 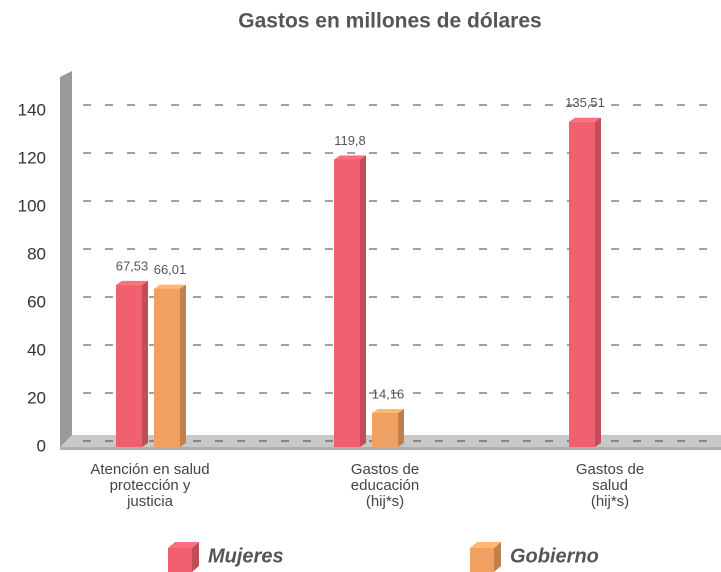 What do you see at coordinates (390, 448) in the screenshot?
I see `floor-edge` at bounding box center [390, 448].